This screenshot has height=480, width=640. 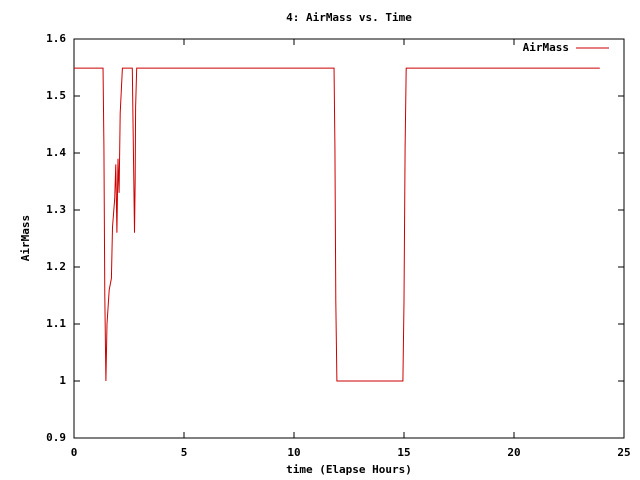 What do you see at coordinates (56, 95) in the screenshot?
I see `y-tick-label: 1.5` at bounding box center [56, 95].